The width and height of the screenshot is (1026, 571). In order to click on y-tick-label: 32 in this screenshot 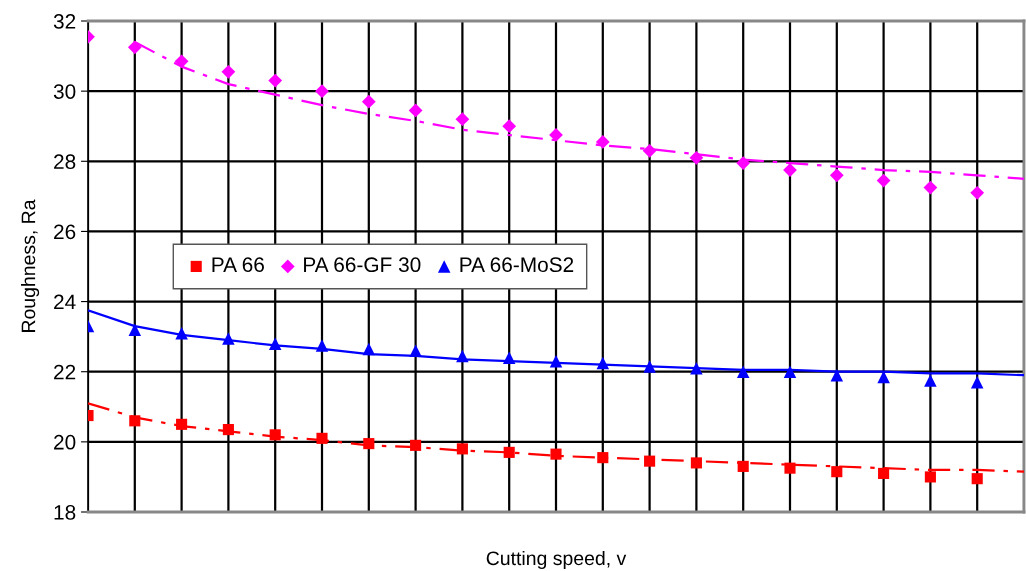, I will do `click(64, 21)`.